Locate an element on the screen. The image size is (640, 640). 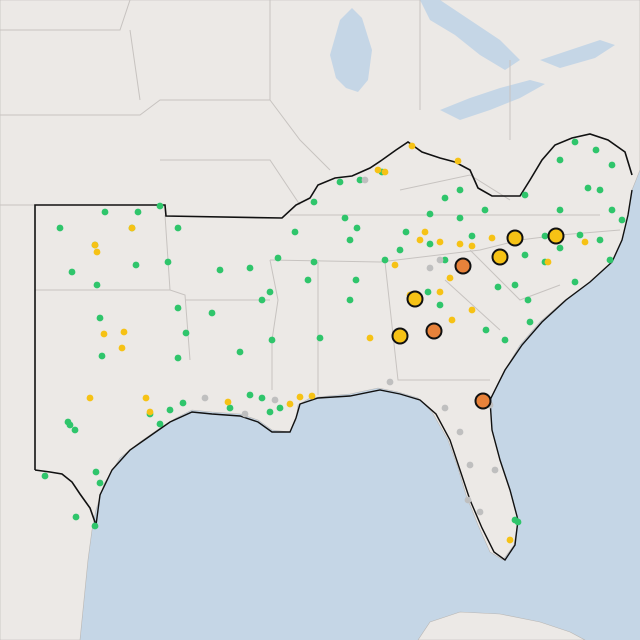
lake-erie is located at coordinates (492, 100).